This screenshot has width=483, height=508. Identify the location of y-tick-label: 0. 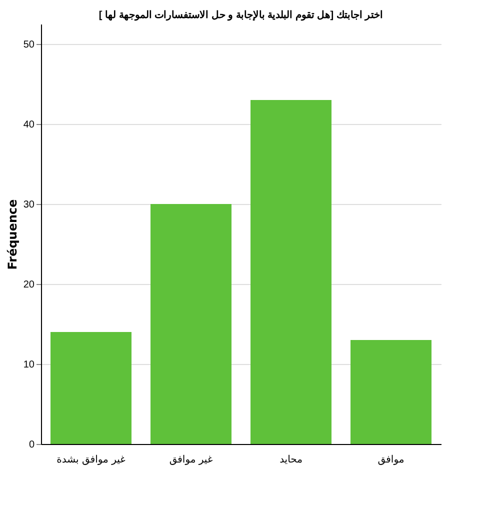
(31, 445).